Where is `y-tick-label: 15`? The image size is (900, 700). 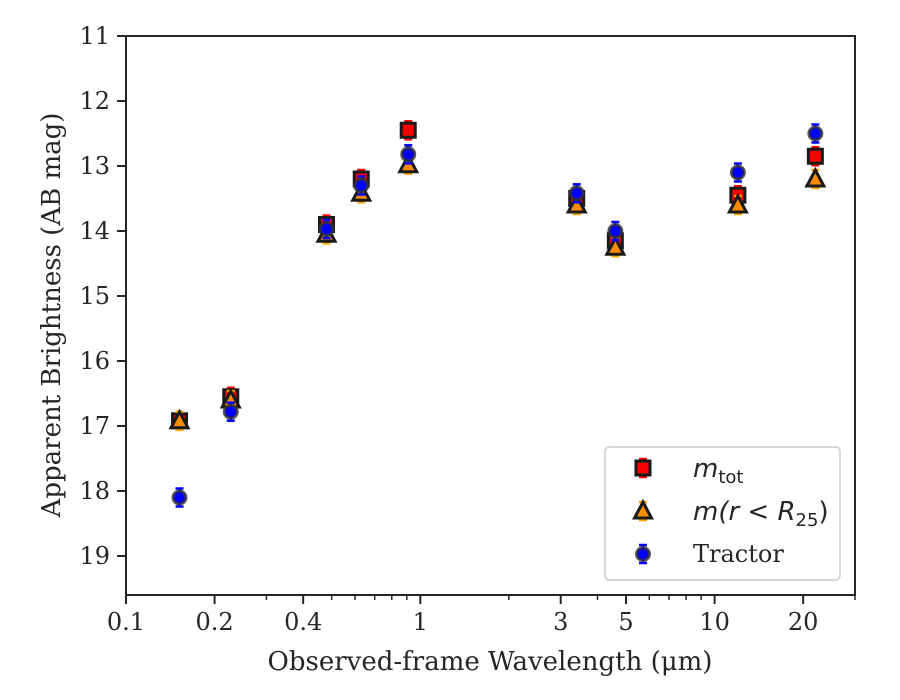 y-tick-label: 15 is located at coordinates (94, 296).